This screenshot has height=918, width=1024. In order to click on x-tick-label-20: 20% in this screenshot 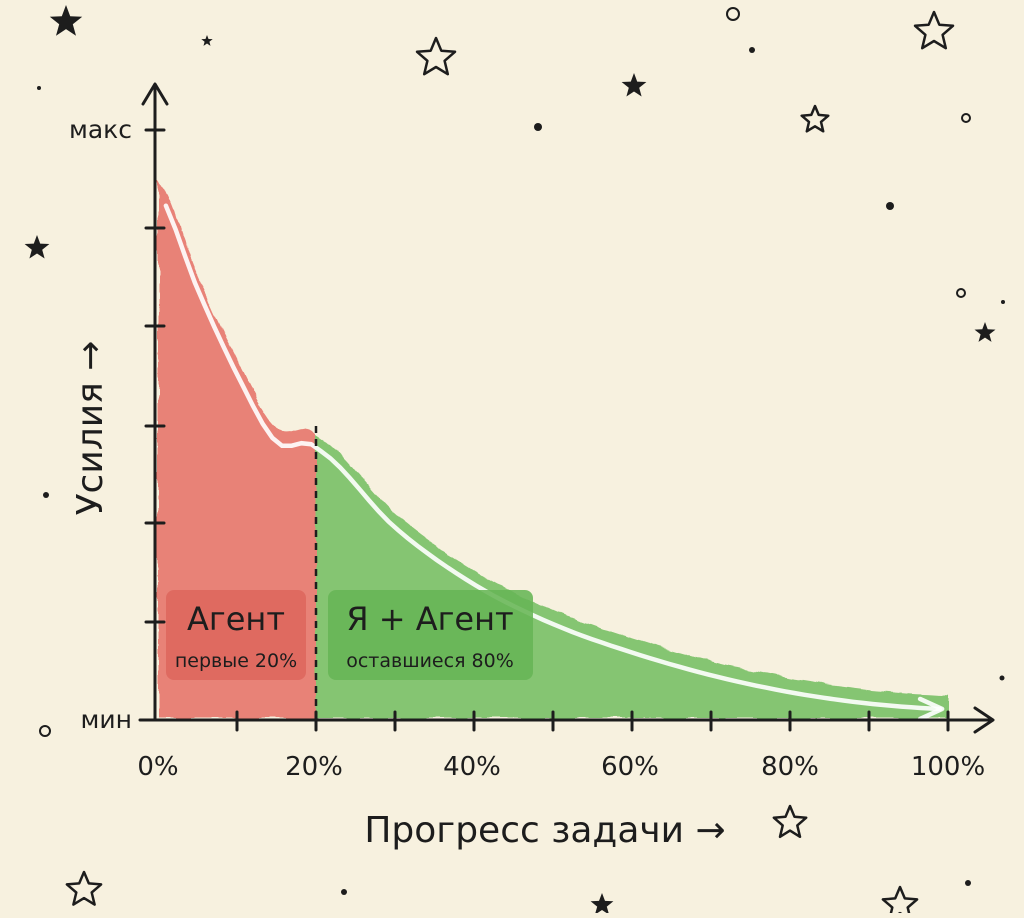, I will do `click(314, 767)`.